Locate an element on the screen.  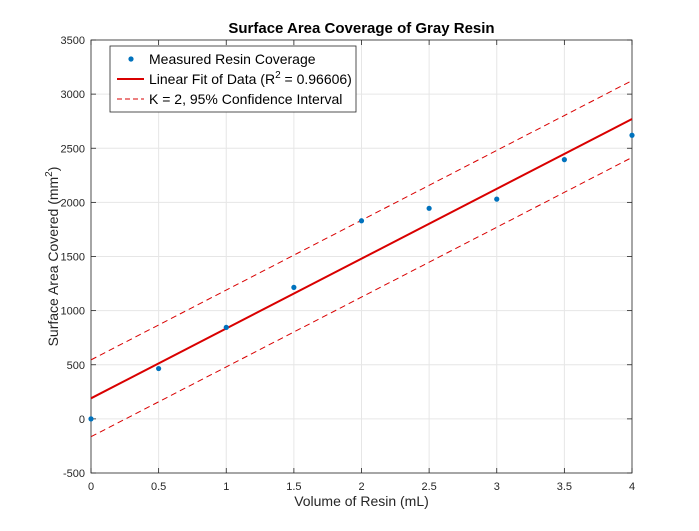
y-tick-label: -500 is located at coordinates (74, 474).